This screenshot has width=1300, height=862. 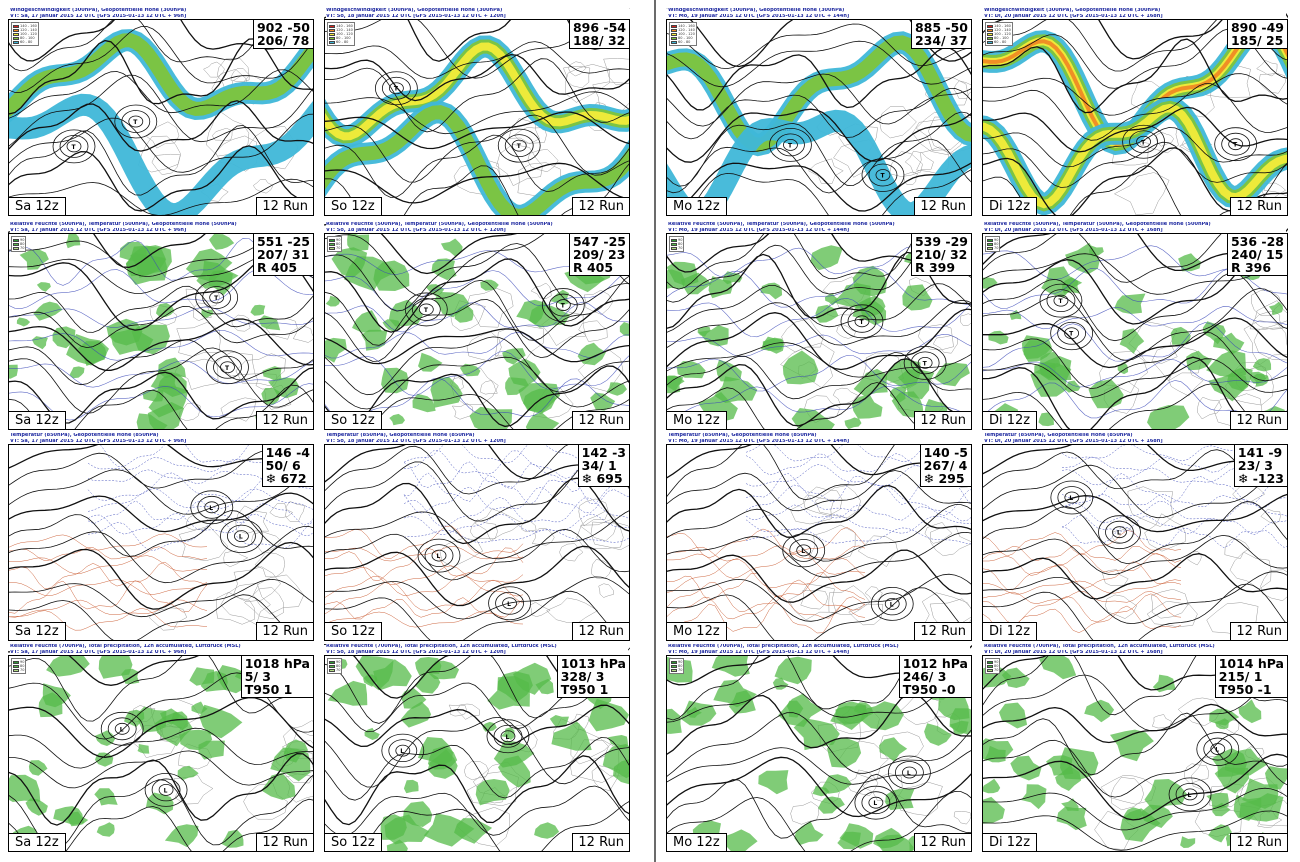 I want to click on stats-line: 5/ 3, so click(x=257, y=676).